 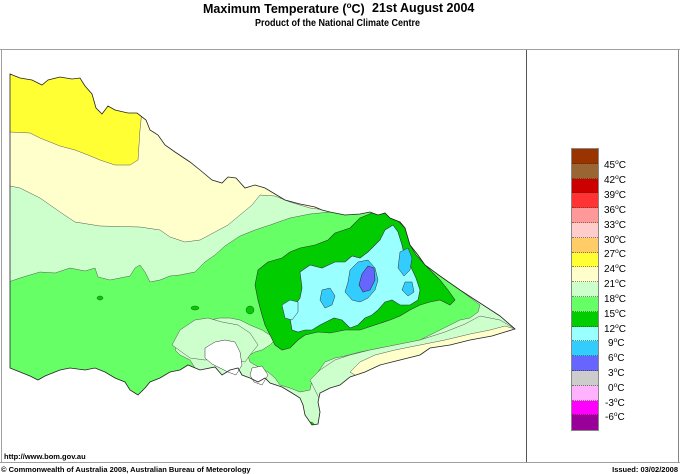 I want to click on legend-label: 12oC, so click(x=615, y=329).